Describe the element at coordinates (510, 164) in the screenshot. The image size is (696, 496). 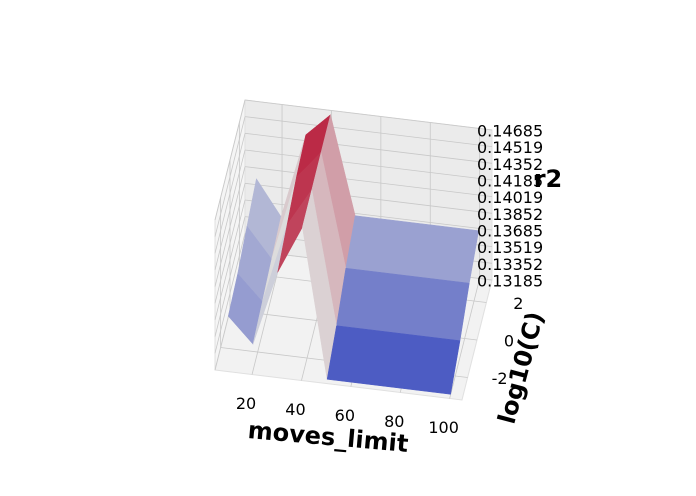
I see `z-tick-label: 0.14352` at that location.